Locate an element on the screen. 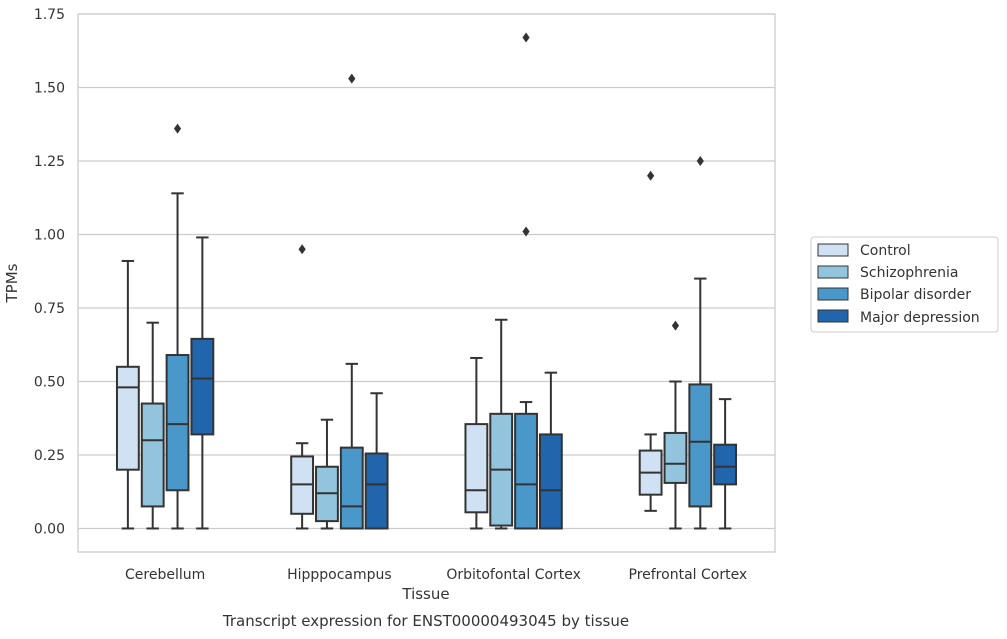 The image size is (1007, 639). legend-swatch-major-depression is located at coordinates (833, 316).